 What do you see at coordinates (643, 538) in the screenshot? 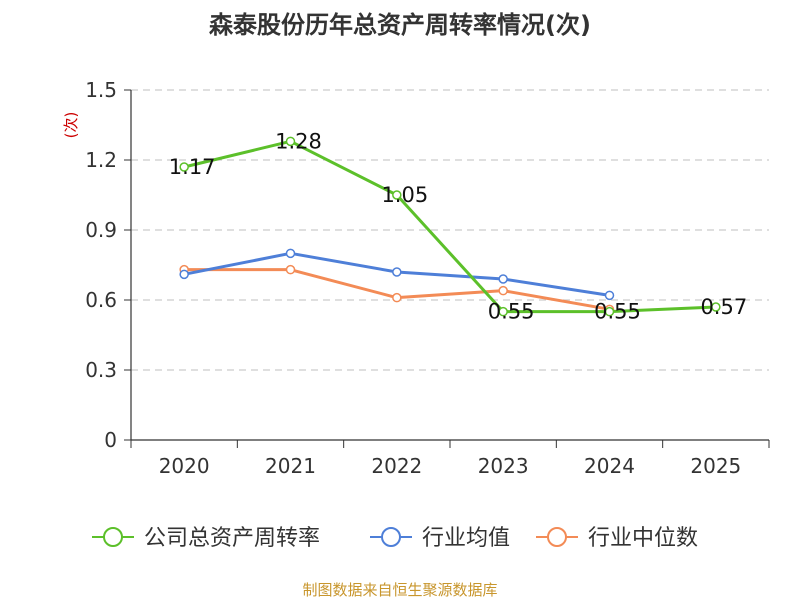
I see `legend-label: 行业中位数` at bounding box center [643, 538].